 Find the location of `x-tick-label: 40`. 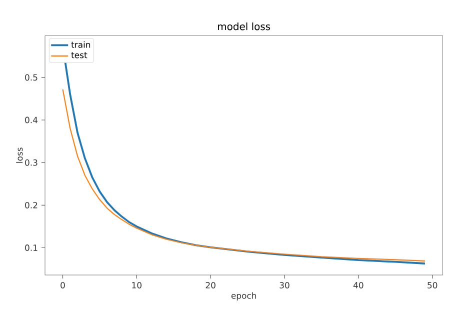

x-tick-label: 40 is located at coordinates (358, 285).